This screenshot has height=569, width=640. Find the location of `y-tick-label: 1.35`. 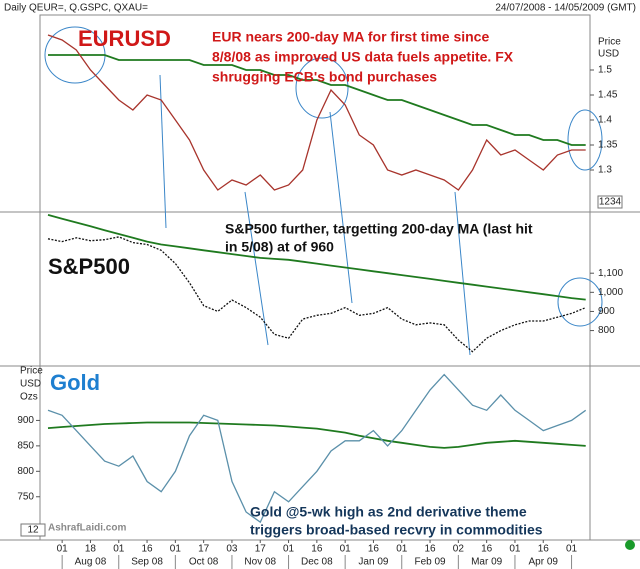

y-tick-label: 1.35 is located at coordinates (608, 145).